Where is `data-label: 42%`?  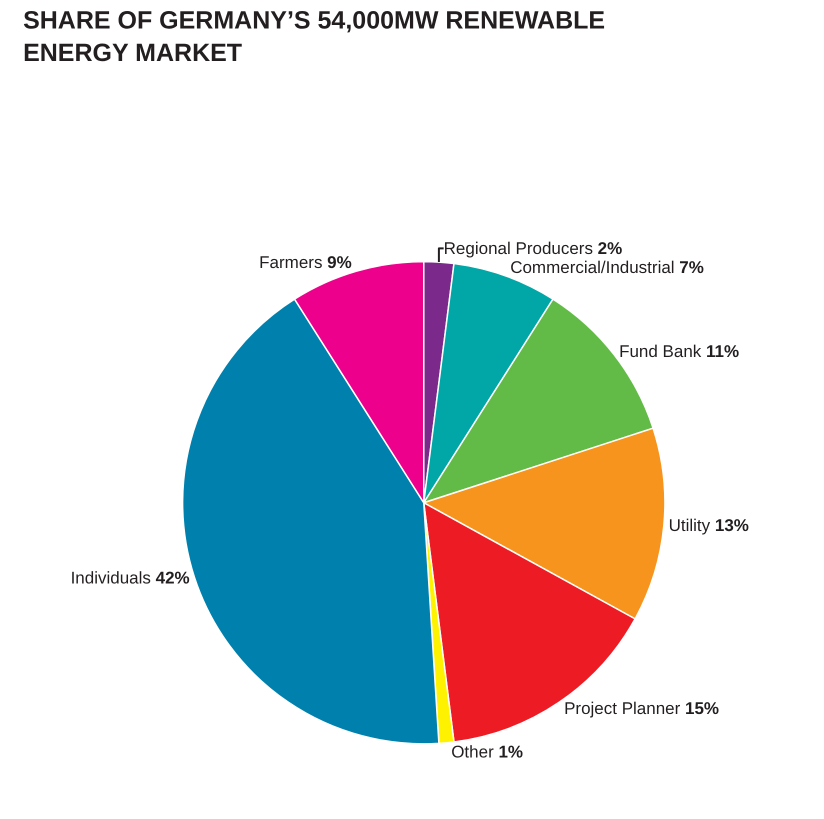
data-label: 42% is located at coordinates (173, 578).